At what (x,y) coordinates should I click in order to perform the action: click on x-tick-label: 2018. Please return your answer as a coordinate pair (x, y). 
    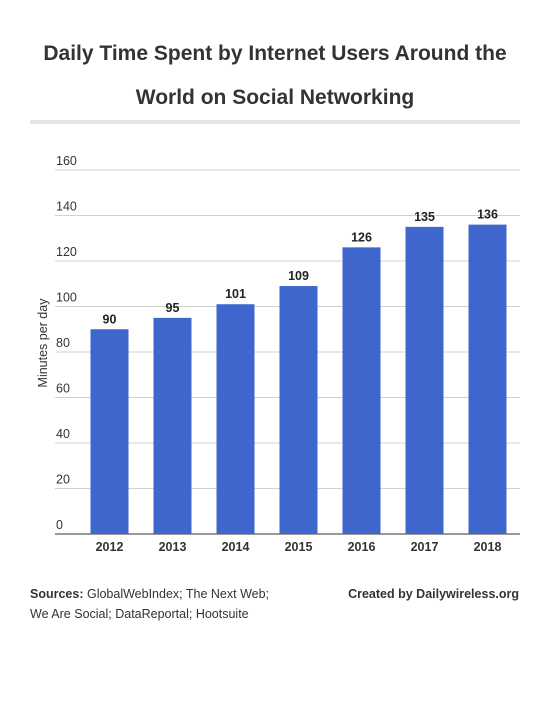
    Looking at the image, I should click on (488, 547).